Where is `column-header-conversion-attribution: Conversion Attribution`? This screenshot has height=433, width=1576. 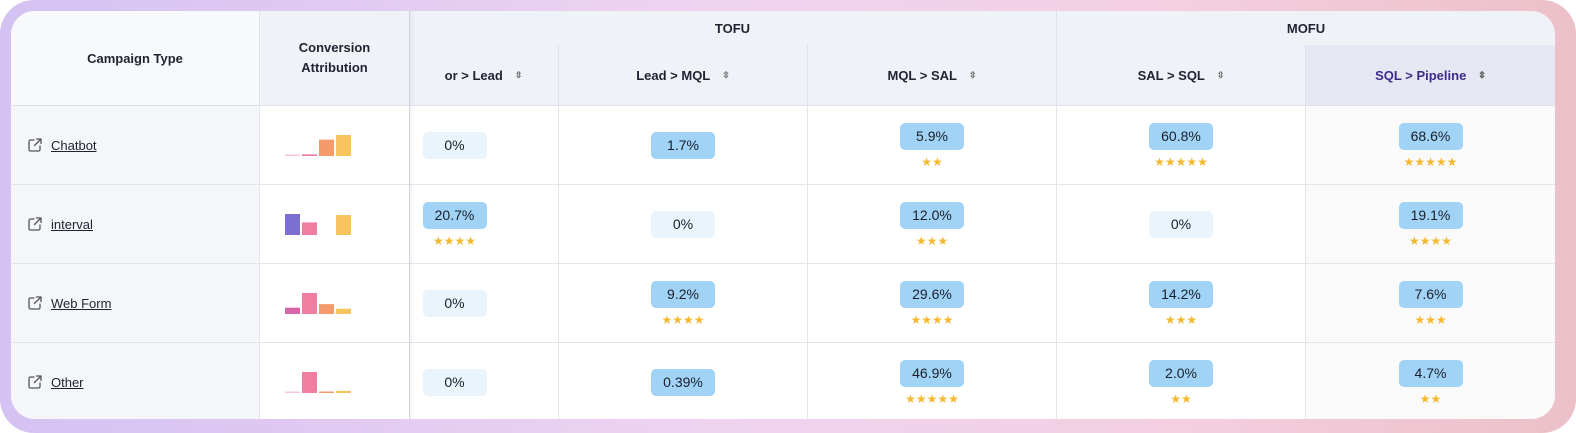
column-header-conversion-attribution: Conversion Attribution is located at coordinates (334, 58).